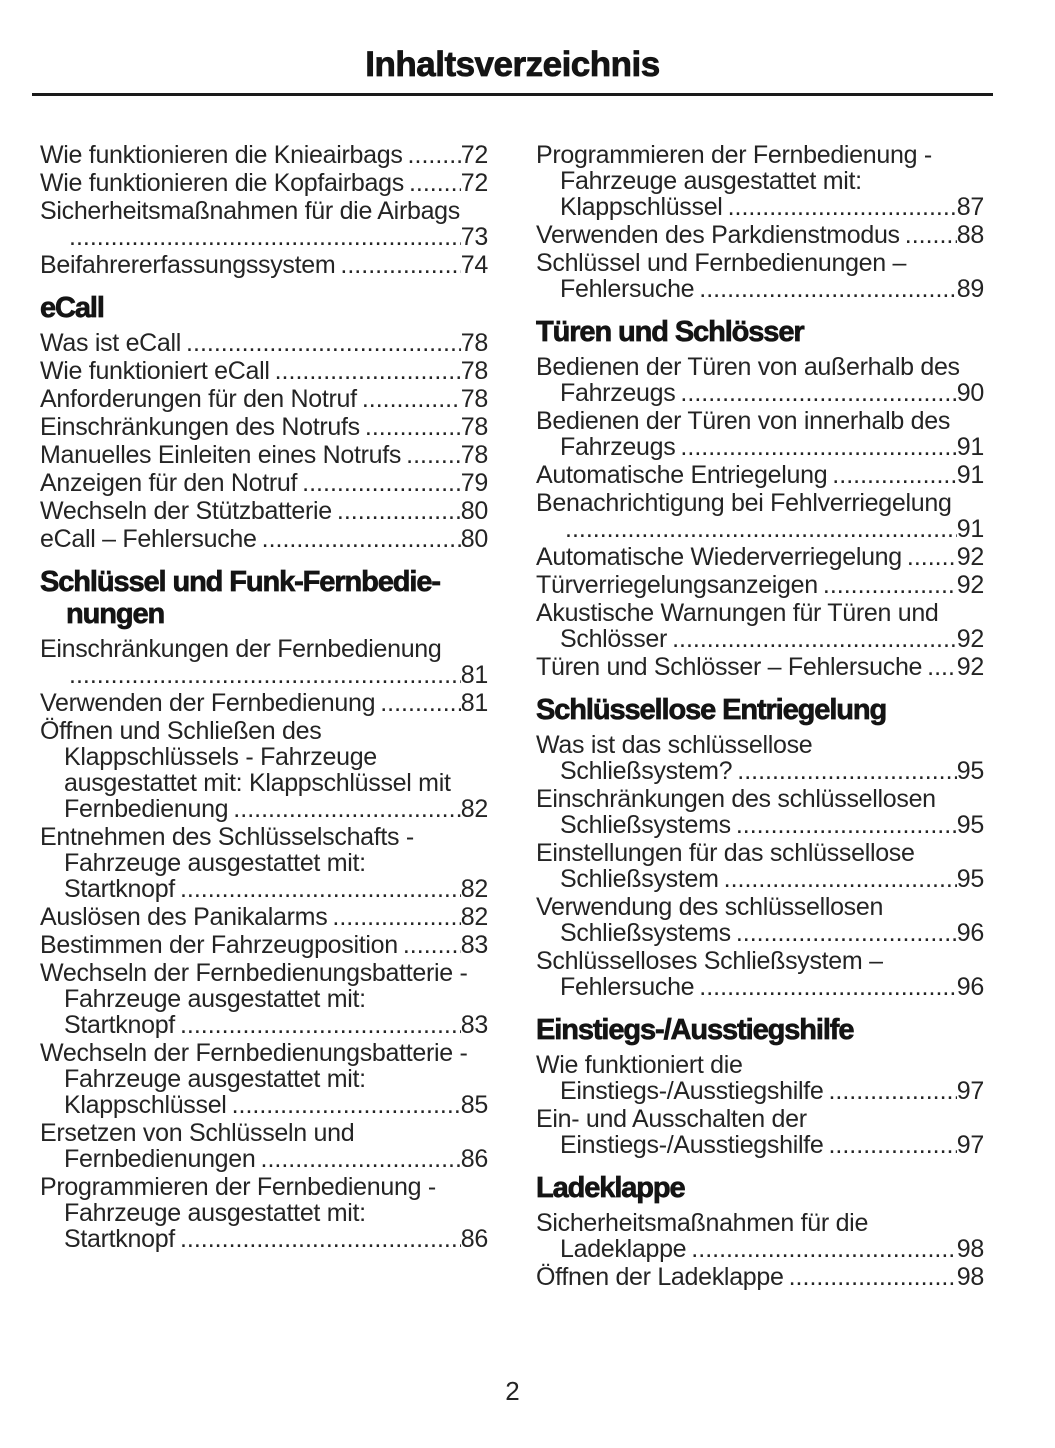 The width and height of the screenshot is (1055, 1448). I want to click on toc-entry-text: Verwenden des Parkdienstmodus, so click(718, 235).